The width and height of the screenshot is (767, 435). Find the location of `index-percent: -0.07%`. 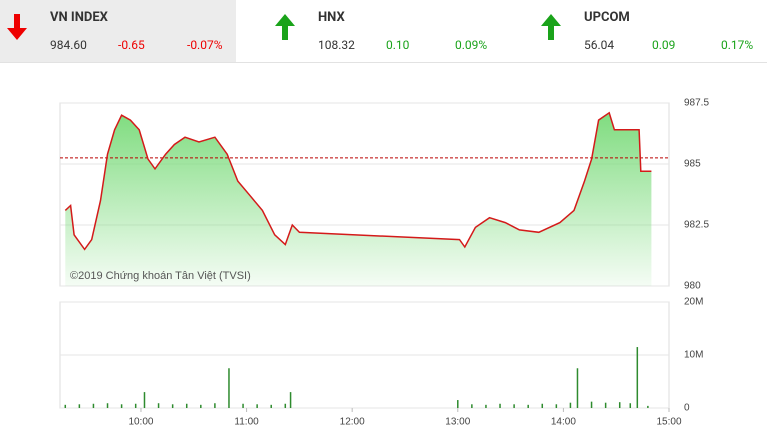

index-percent: -0.07% is located at coordinates (205, 45).